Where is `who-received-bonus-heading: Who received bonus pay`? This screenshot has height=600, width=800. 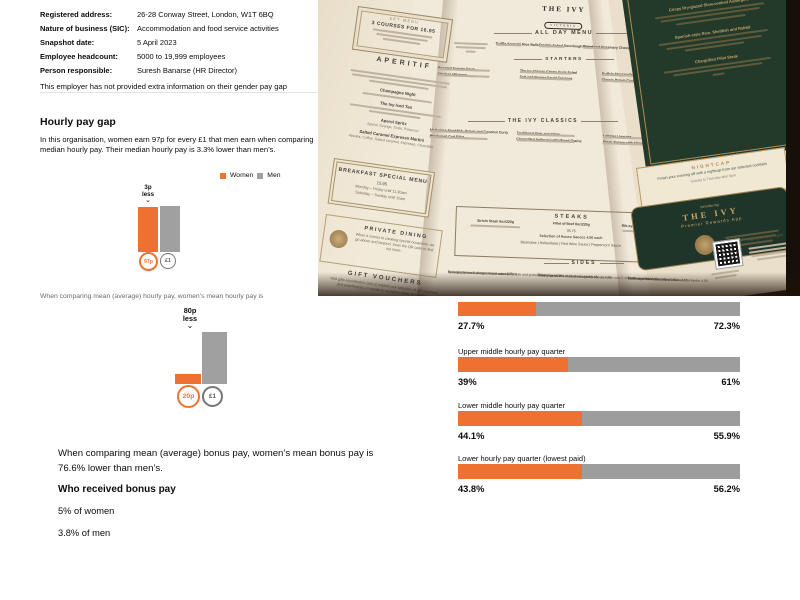 who-received-bonus-heading: Who received bonus pay is located at coordinates (117, 489).